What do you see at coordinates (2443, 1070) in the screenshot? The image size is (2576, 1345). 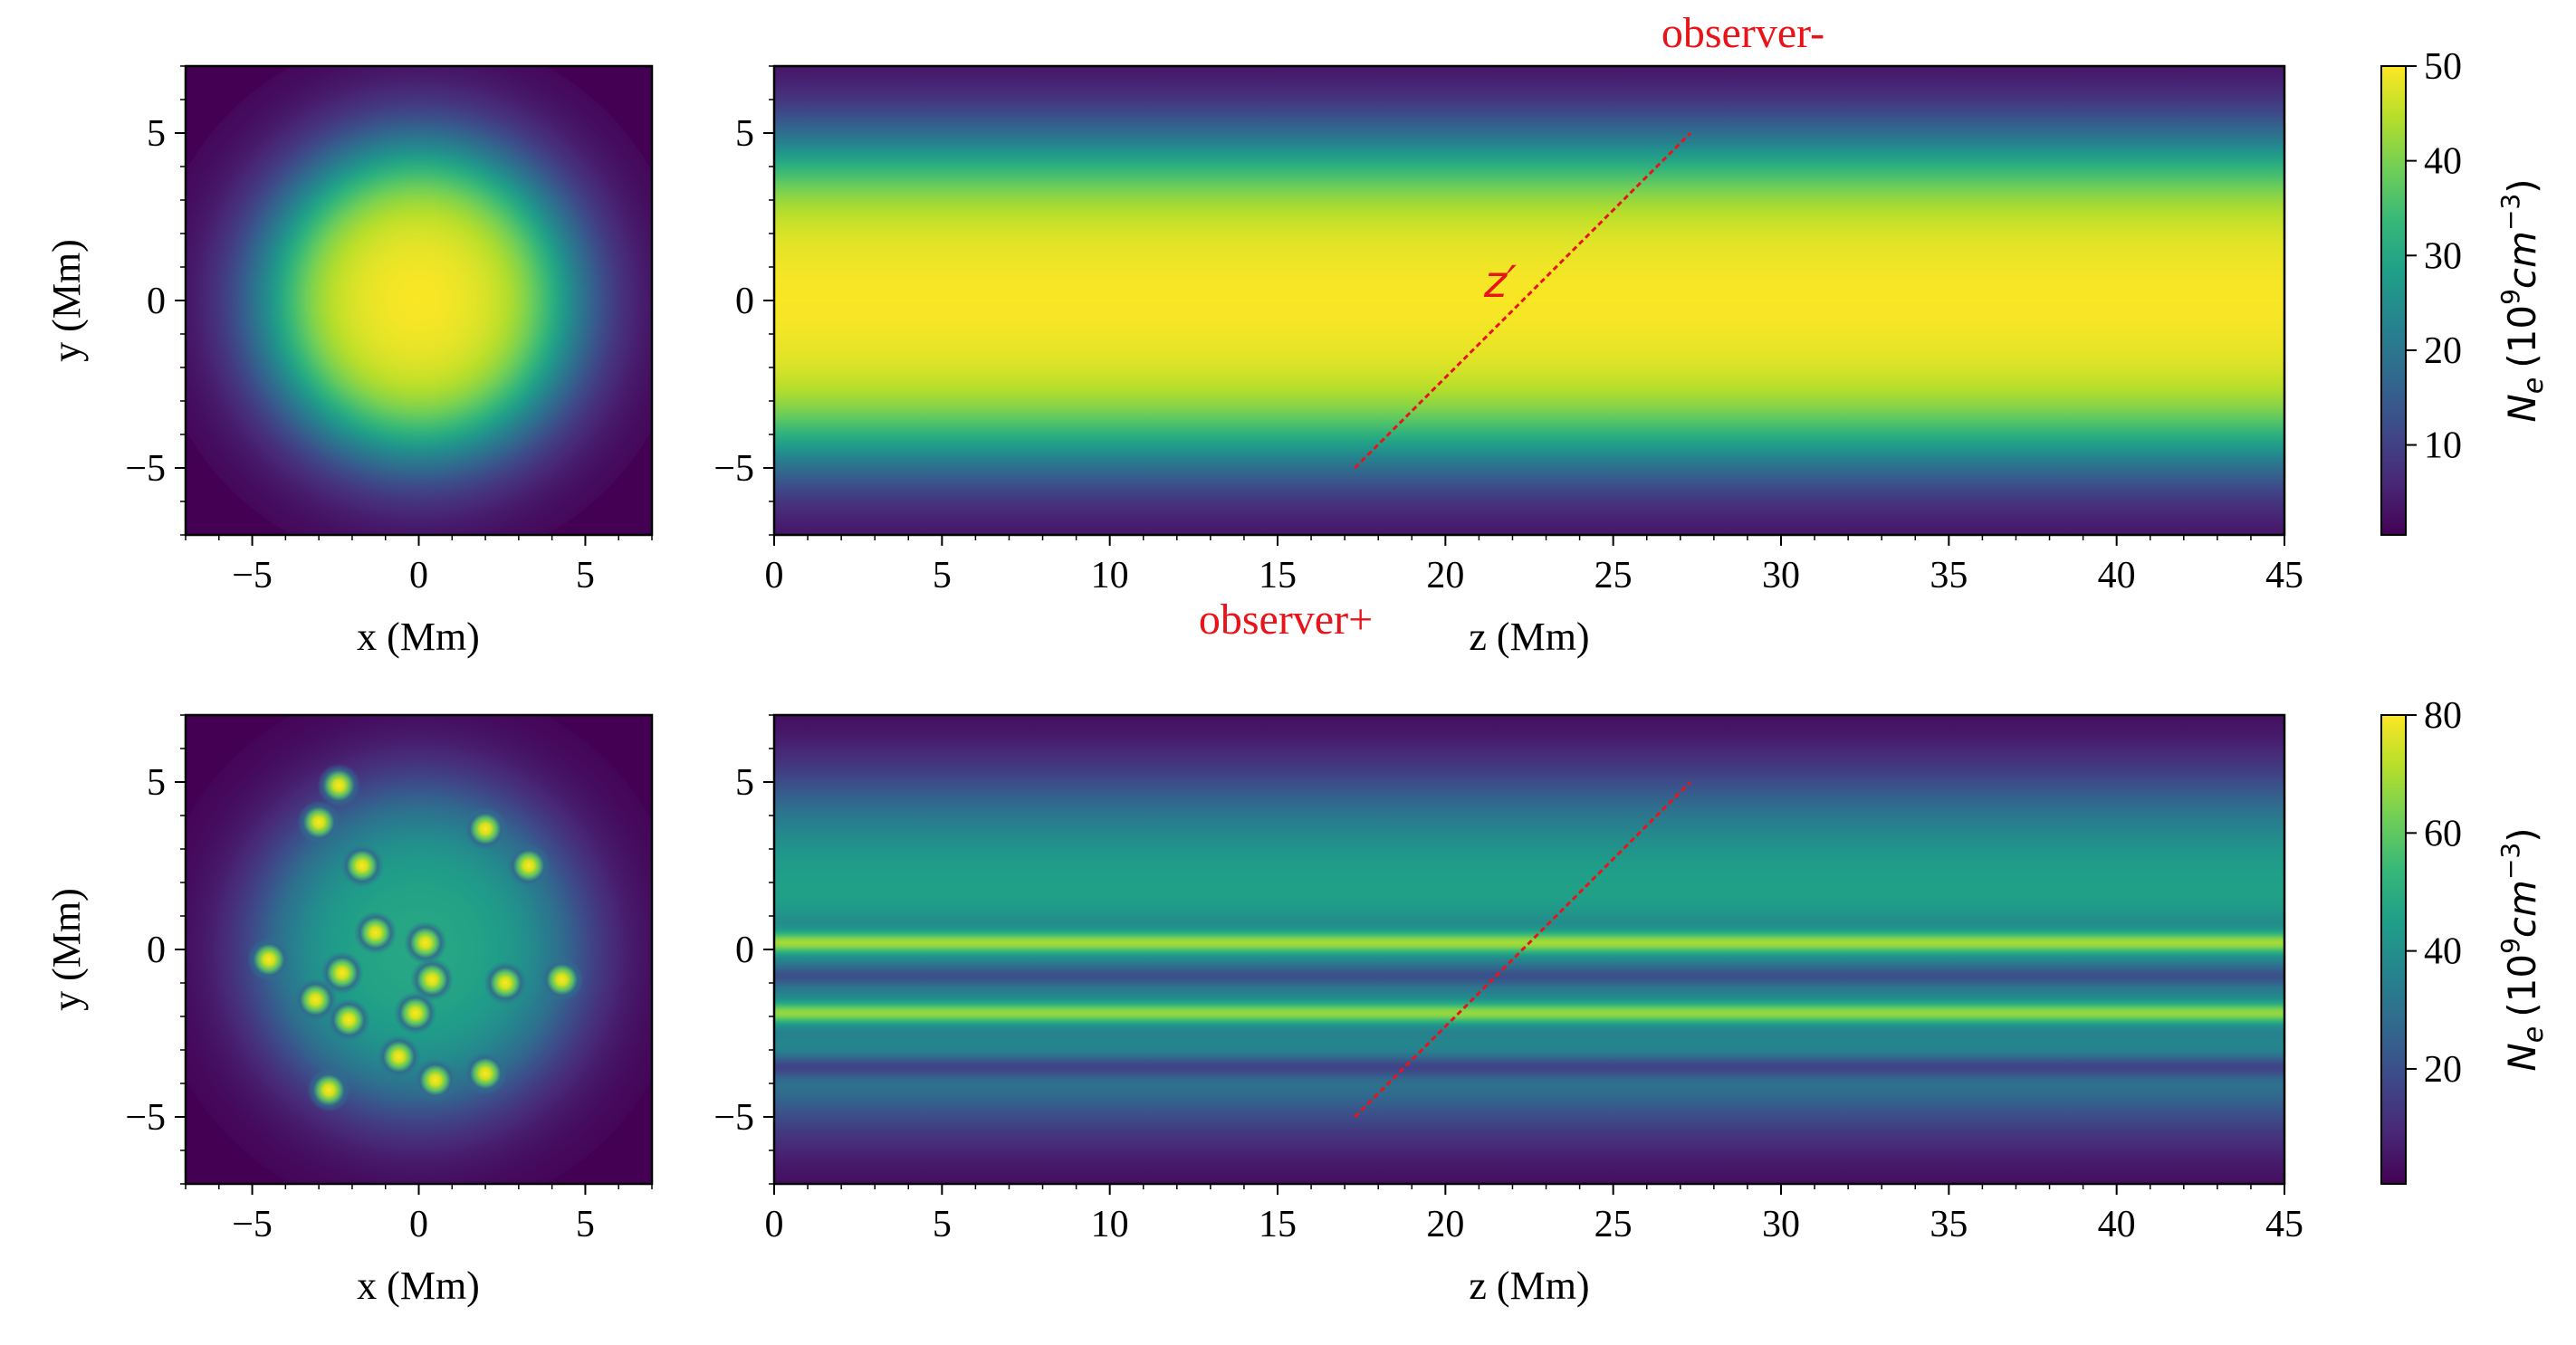 I see `cbb-tick-label-0: 20` at bounding box center [2443, 1070].